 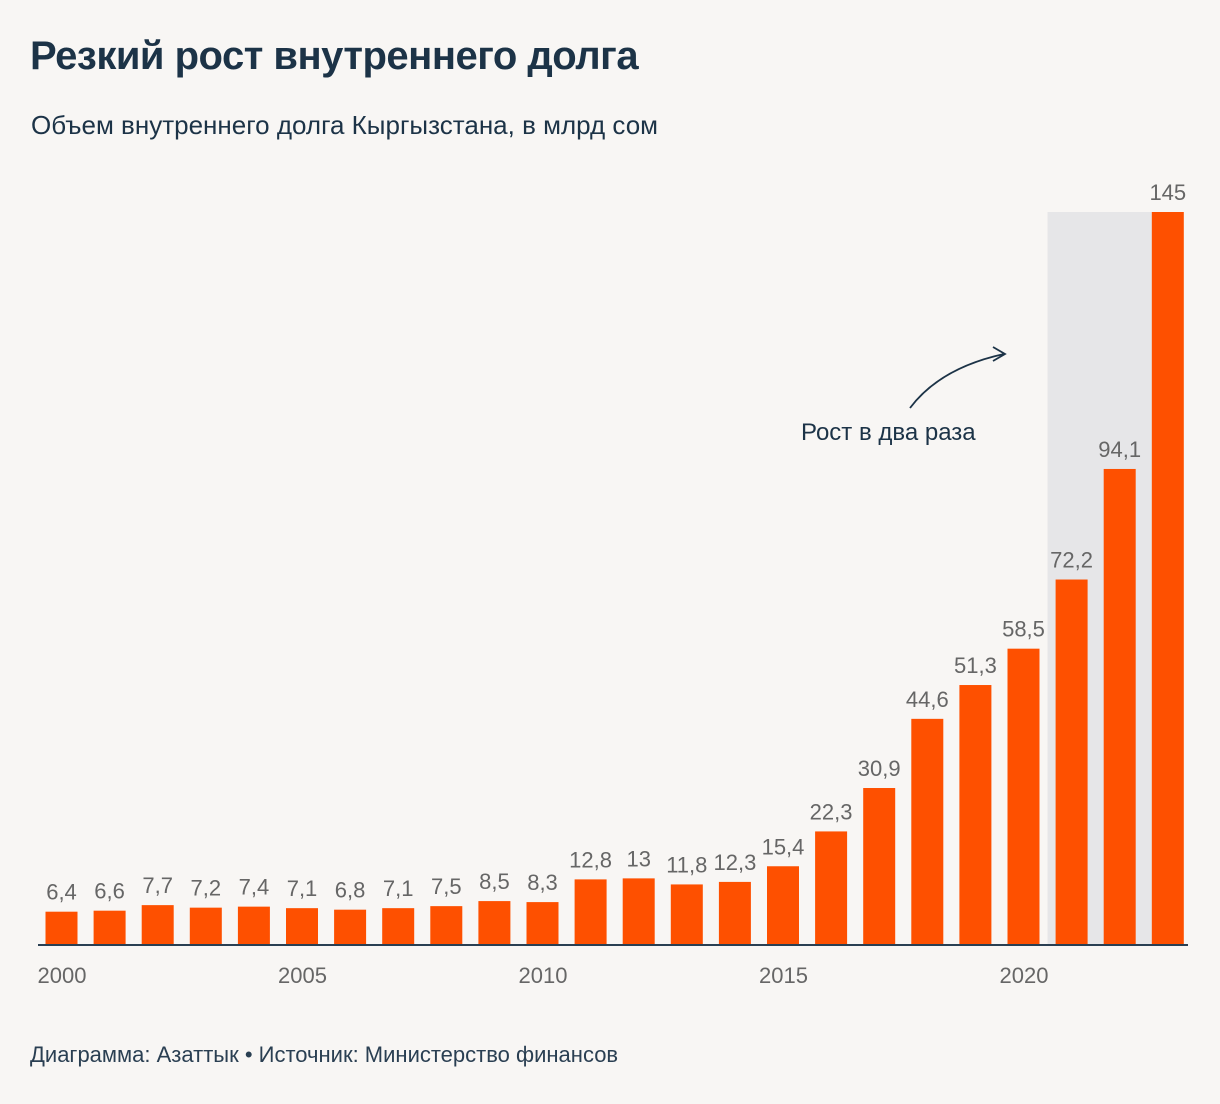 I want to click on value-label-2004: 7,4, so click(x=254, y=887).